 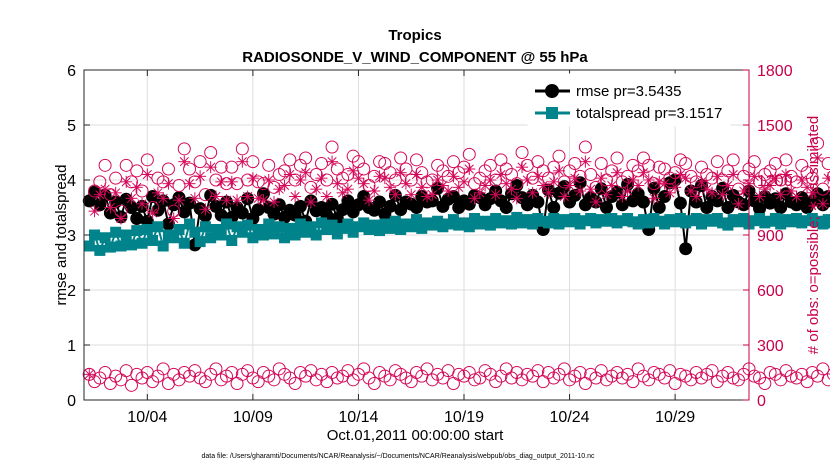 I want to click on x-axis-label: Oct.01,2011 00:00:00 start, so click(x=415, y=435).